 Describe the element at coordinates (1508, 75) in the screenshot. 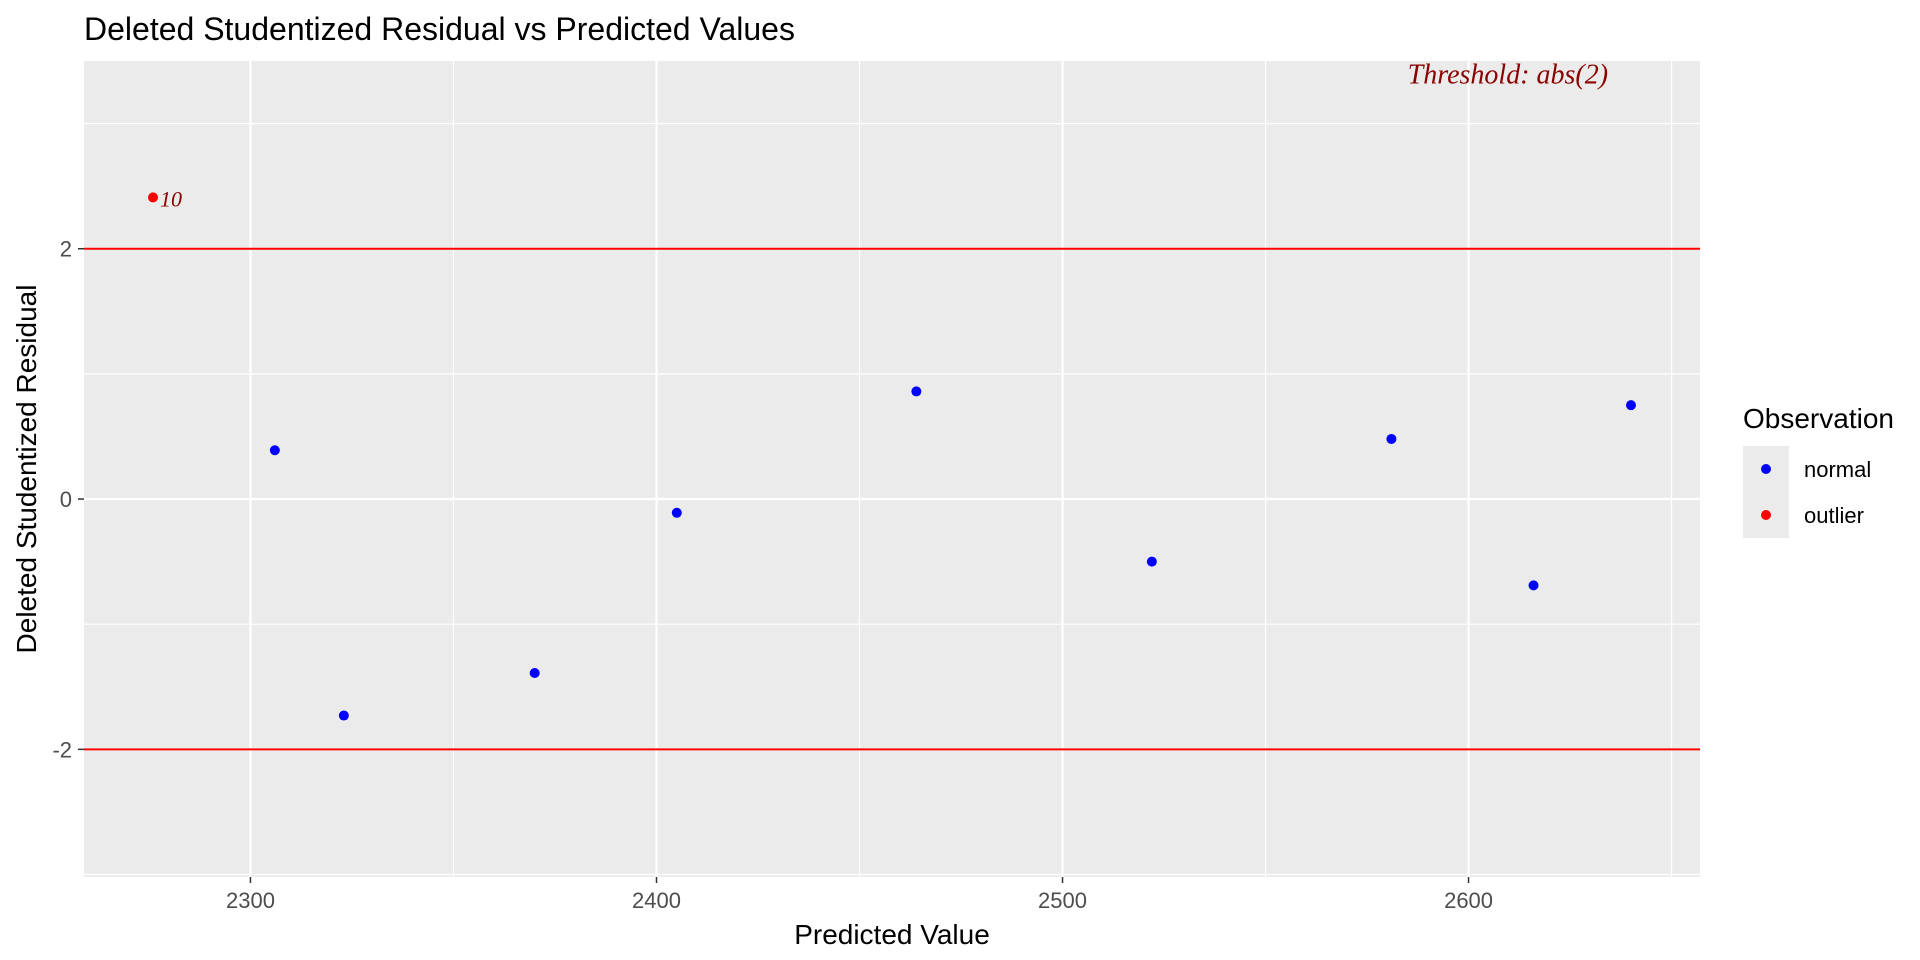

I see `threshold-annotation: Threshold: abs(2)` at that location.